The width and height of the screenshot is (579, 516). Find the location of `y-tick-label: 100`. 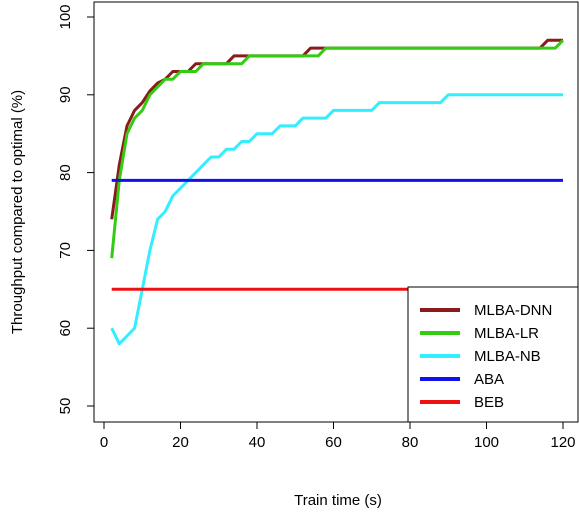

y-tick-label: 100 is located at coordinates (65, 16).